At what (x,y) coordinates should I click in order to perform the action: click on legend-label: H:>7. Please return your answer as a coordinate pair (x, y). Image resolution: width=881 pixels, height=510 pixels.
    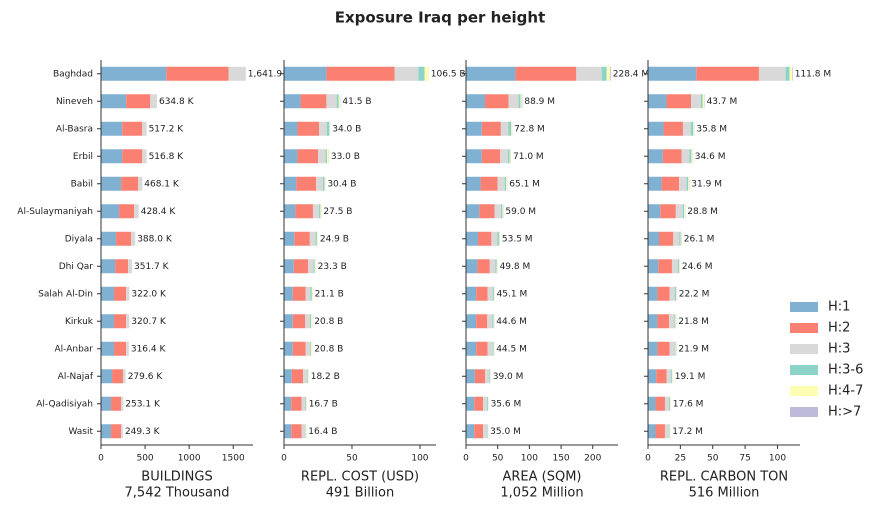
    Looking at the image, I should click on (844, 412).